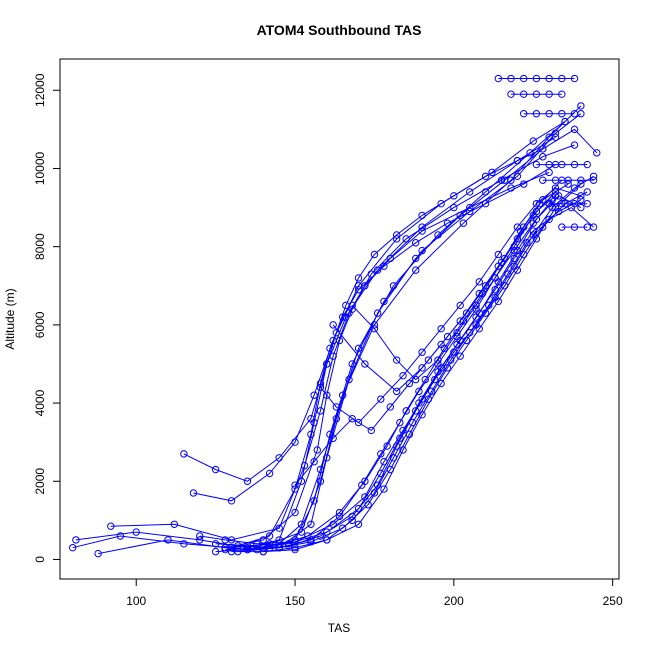 This screenshot has height=650, width=650. What do you see at coordinates (136, 601) in the screenshot?
I see `x-tick-label: 100` at bounding box center [136, 601].